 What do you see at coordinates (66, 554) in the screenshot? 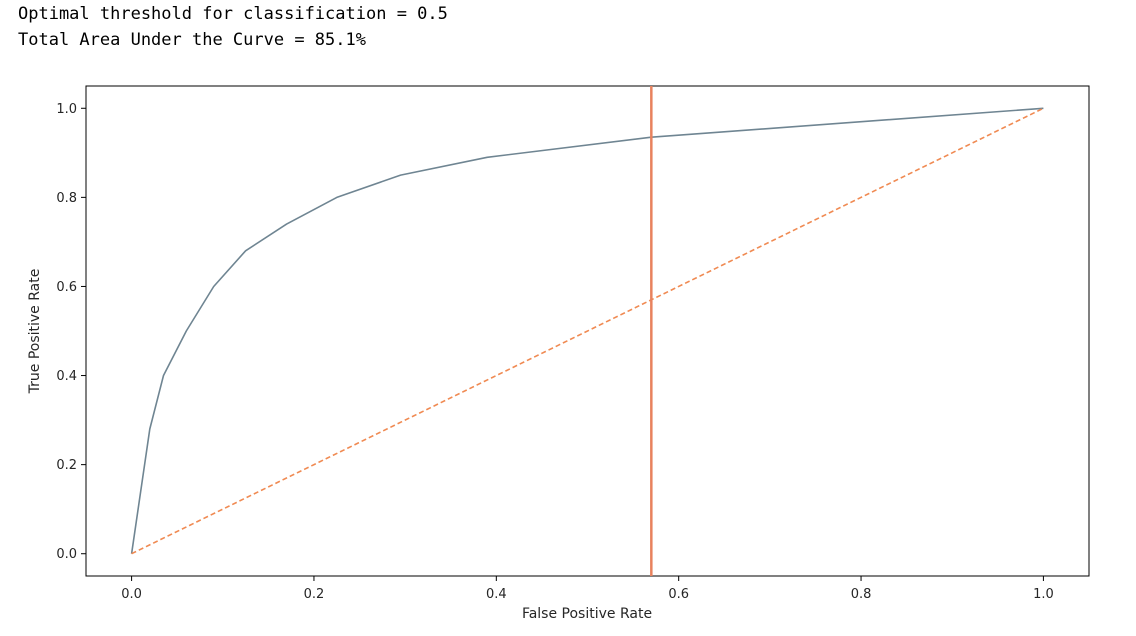
I see `y-tick-label: 0.0` at bounding box center [66, 554].